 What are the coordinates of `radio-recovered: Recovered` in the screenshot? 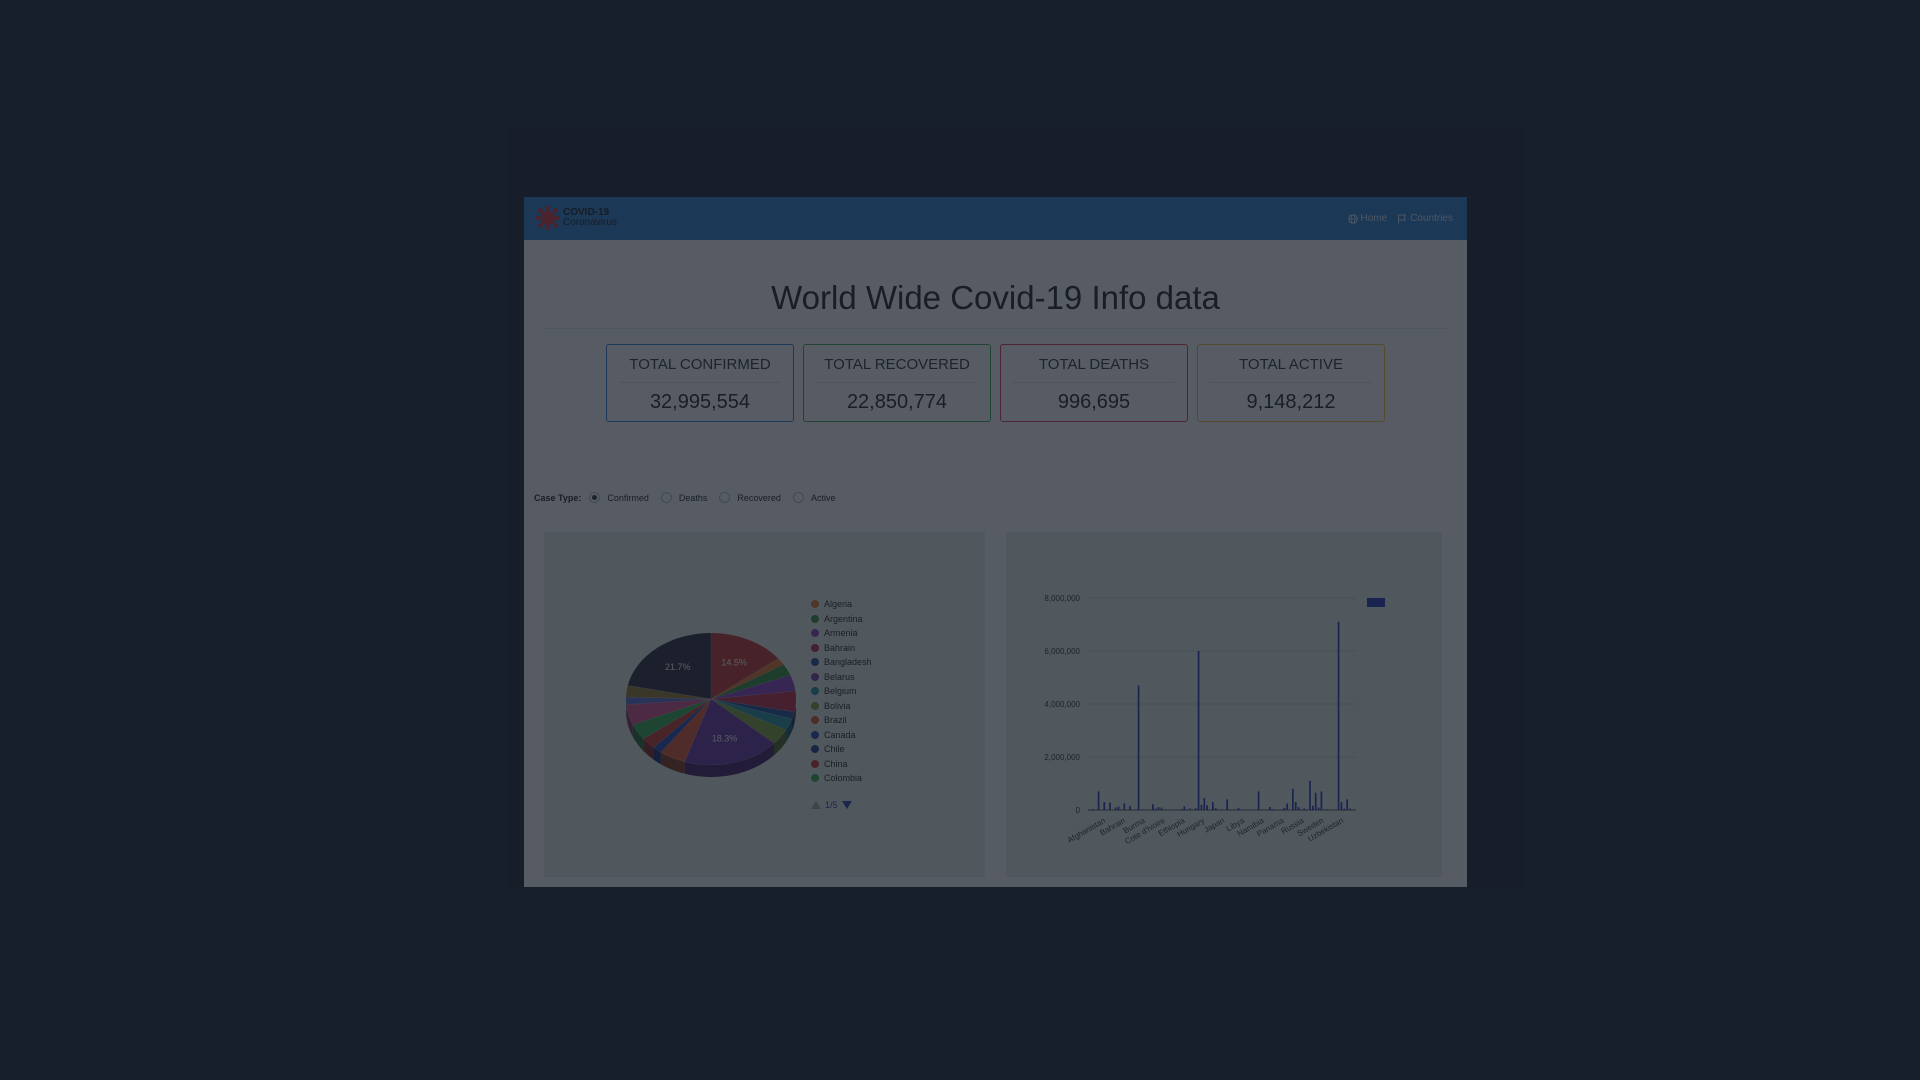 It's located at (750, 497).